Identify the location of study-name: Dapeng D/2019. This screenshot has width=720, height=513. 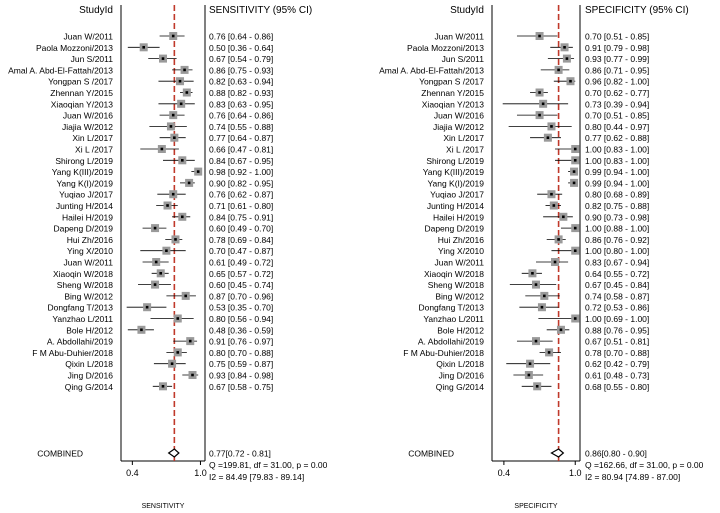
(83, 229).